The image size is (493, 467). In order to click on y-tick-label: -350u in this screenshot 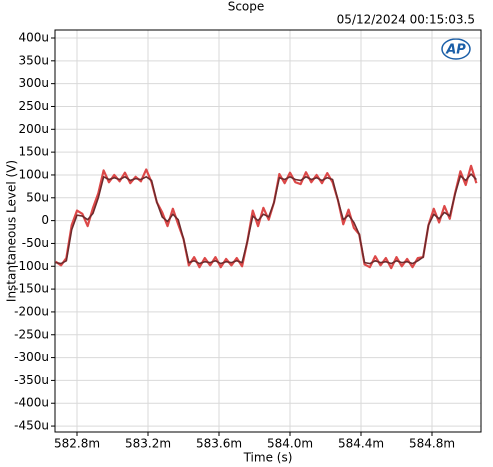, I will do `click(31, 380)`.